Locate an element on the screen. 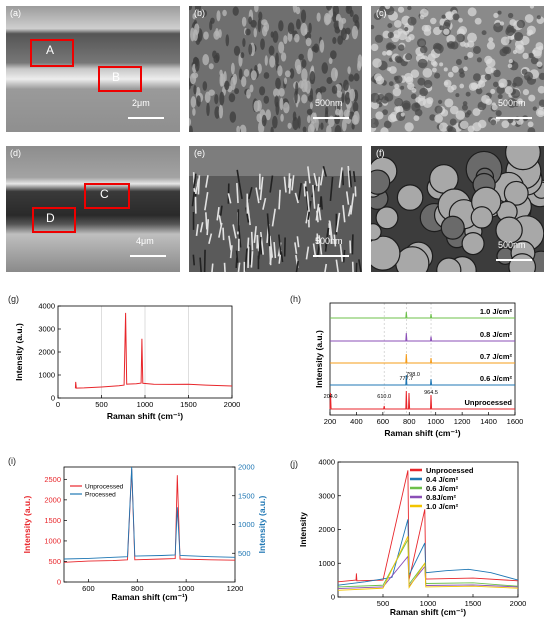 This screenshot has height=625, width=550. y-tick-label-j: 1000 is located at coordinates (326, 563).